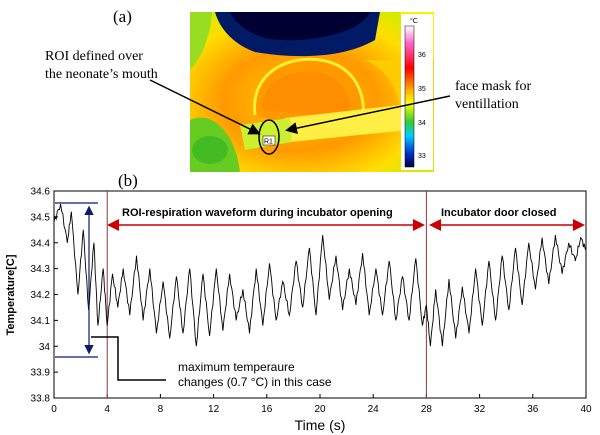 The height and width of the screenshot is (435, 600). I want to click on roi-marker, so click(269, 137).